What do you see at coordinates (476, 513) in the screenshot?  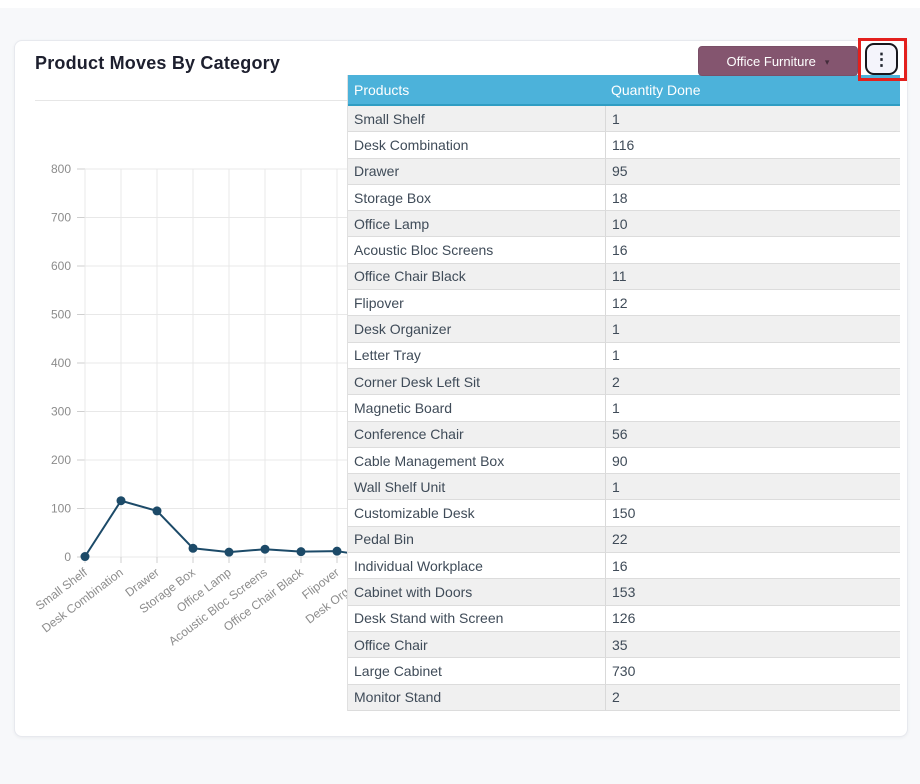 I see `product-cell: Customizable Desk` at bounding box center [476, 513].